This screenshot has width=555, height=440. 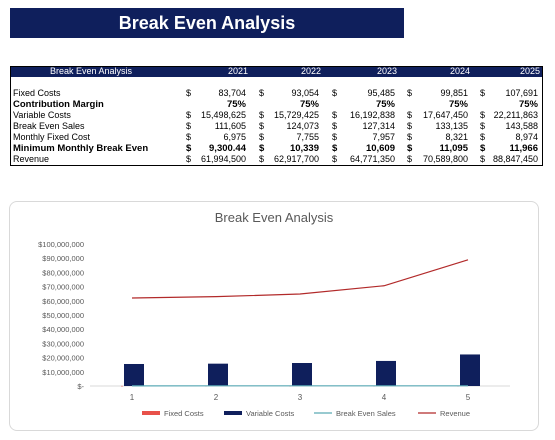 What do you see at coordinates (523, 148) in the screenshot?
I see `table-cell: 11,966` at bounding box center [523, 148].